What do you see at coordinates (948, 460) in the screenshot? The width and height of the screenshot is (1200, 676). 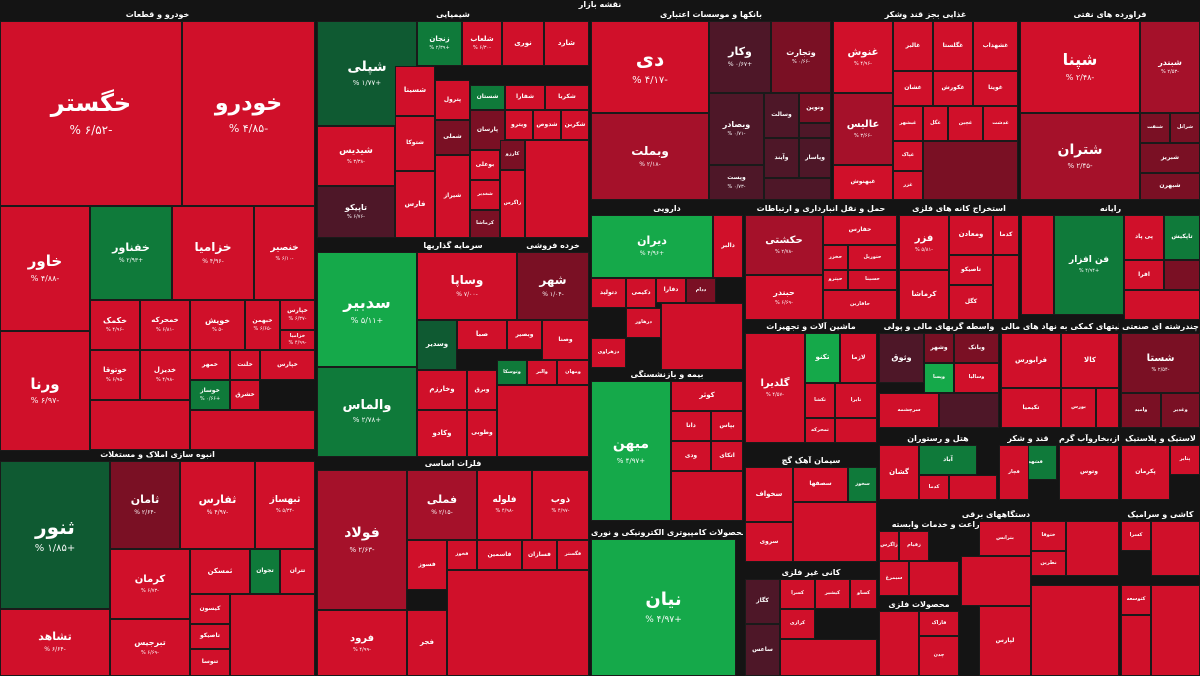 I see `stock-tile: آباد` at bounding box center [948, 460].